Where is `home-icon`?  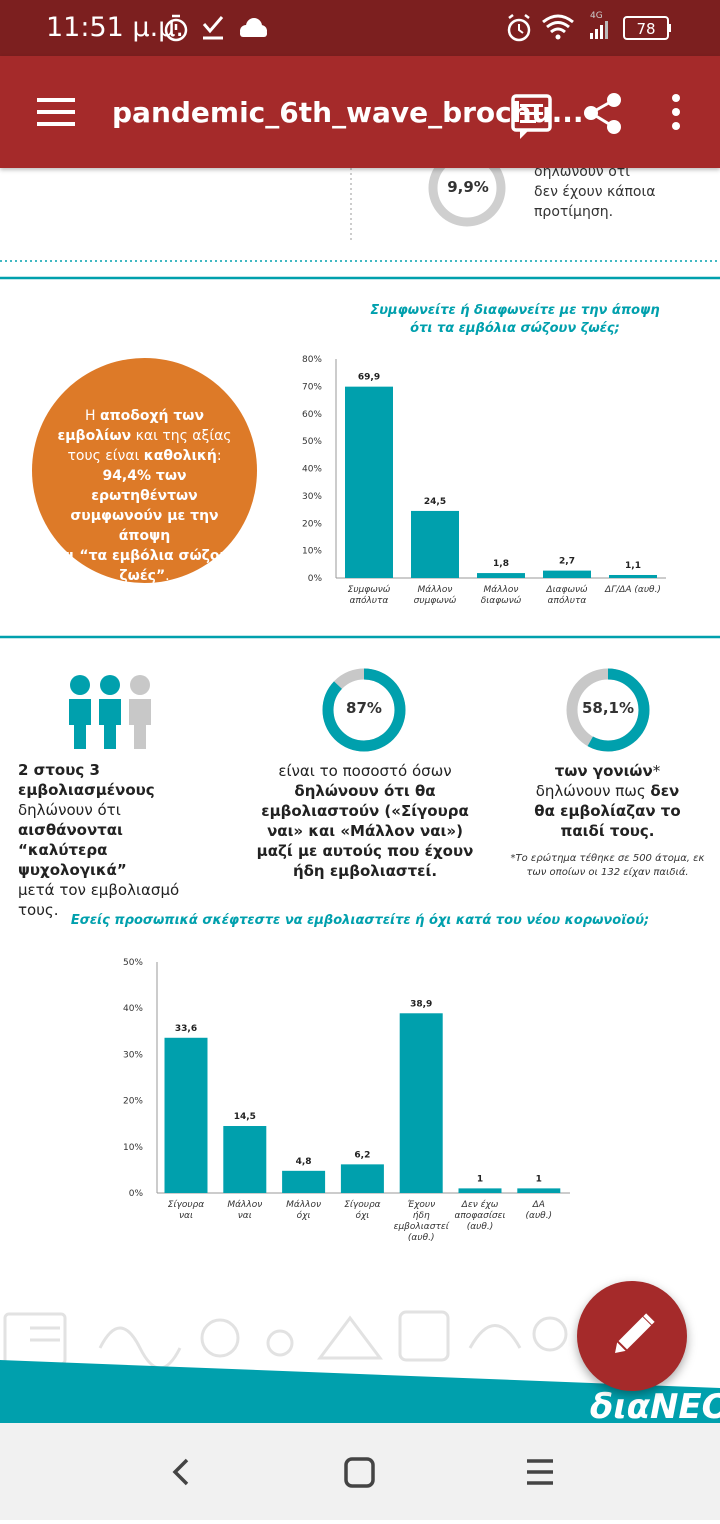
home-icon is located at coordinates (359, 1472).